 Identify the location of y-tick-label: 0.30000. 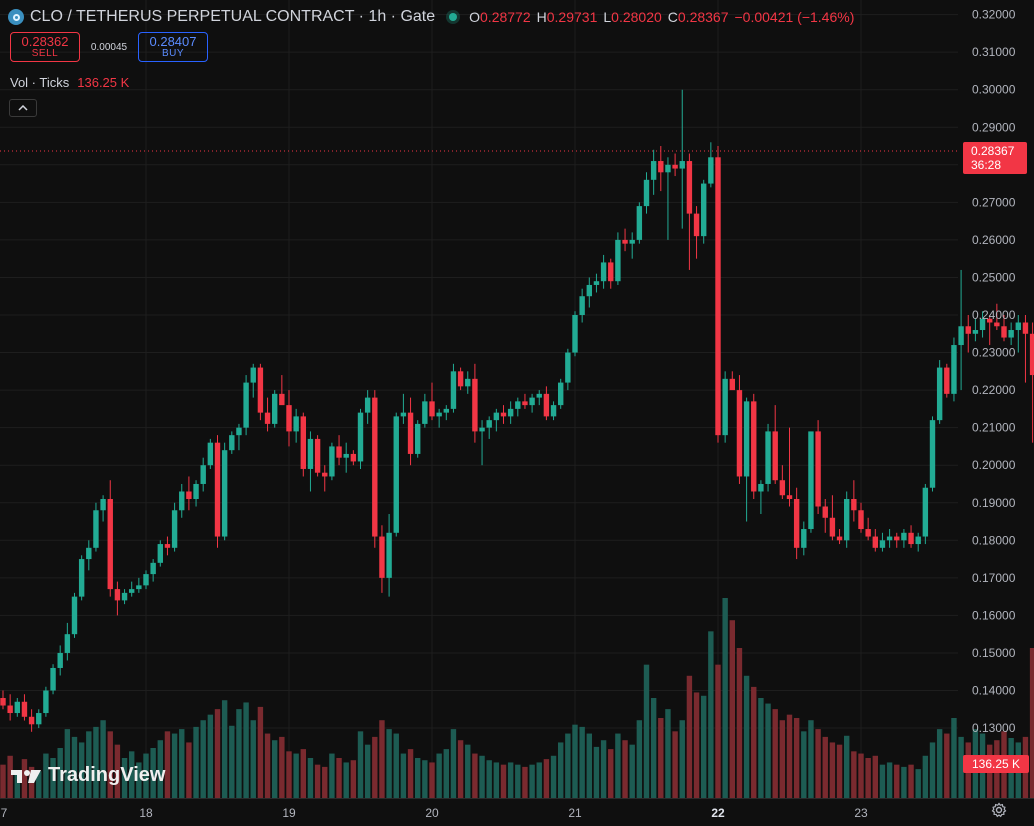
(994, 90).